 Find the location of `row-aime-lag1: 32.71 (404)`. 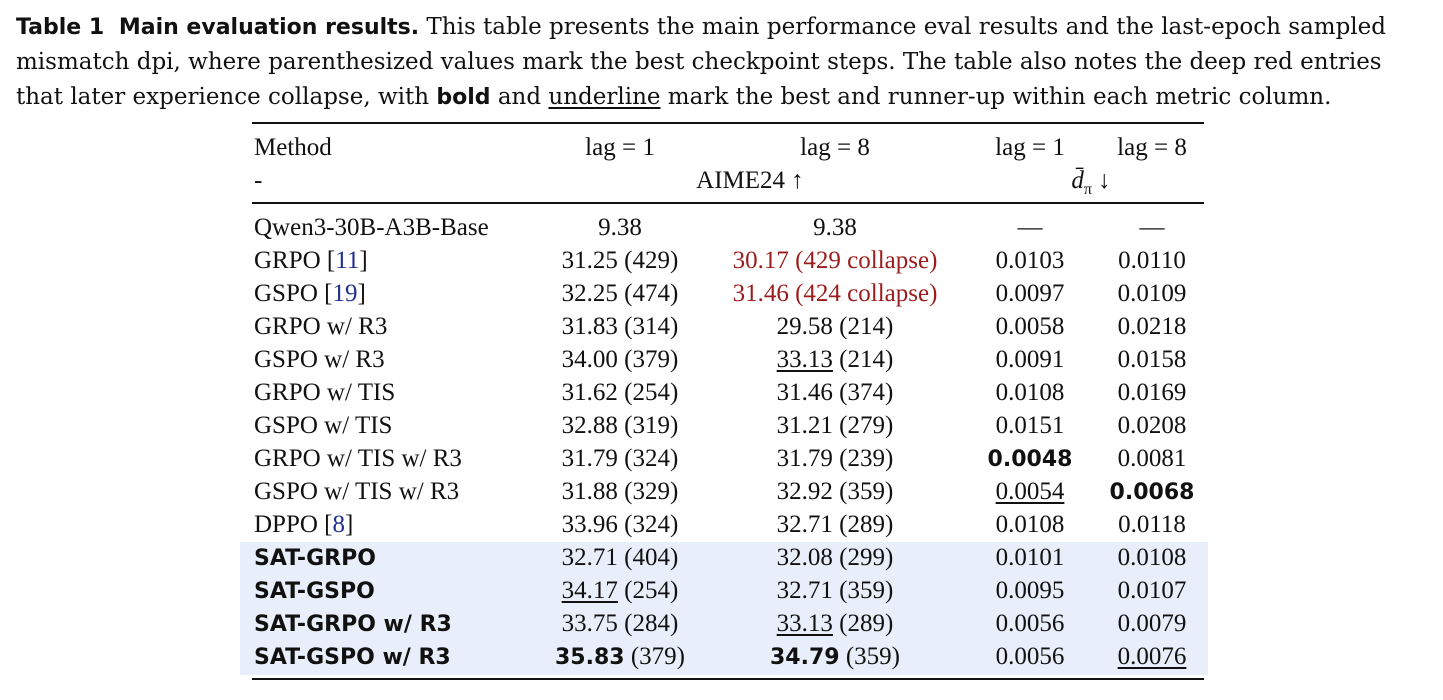

row-aime-lag1: 32.71 (404) is located at coordinates (620, 557).